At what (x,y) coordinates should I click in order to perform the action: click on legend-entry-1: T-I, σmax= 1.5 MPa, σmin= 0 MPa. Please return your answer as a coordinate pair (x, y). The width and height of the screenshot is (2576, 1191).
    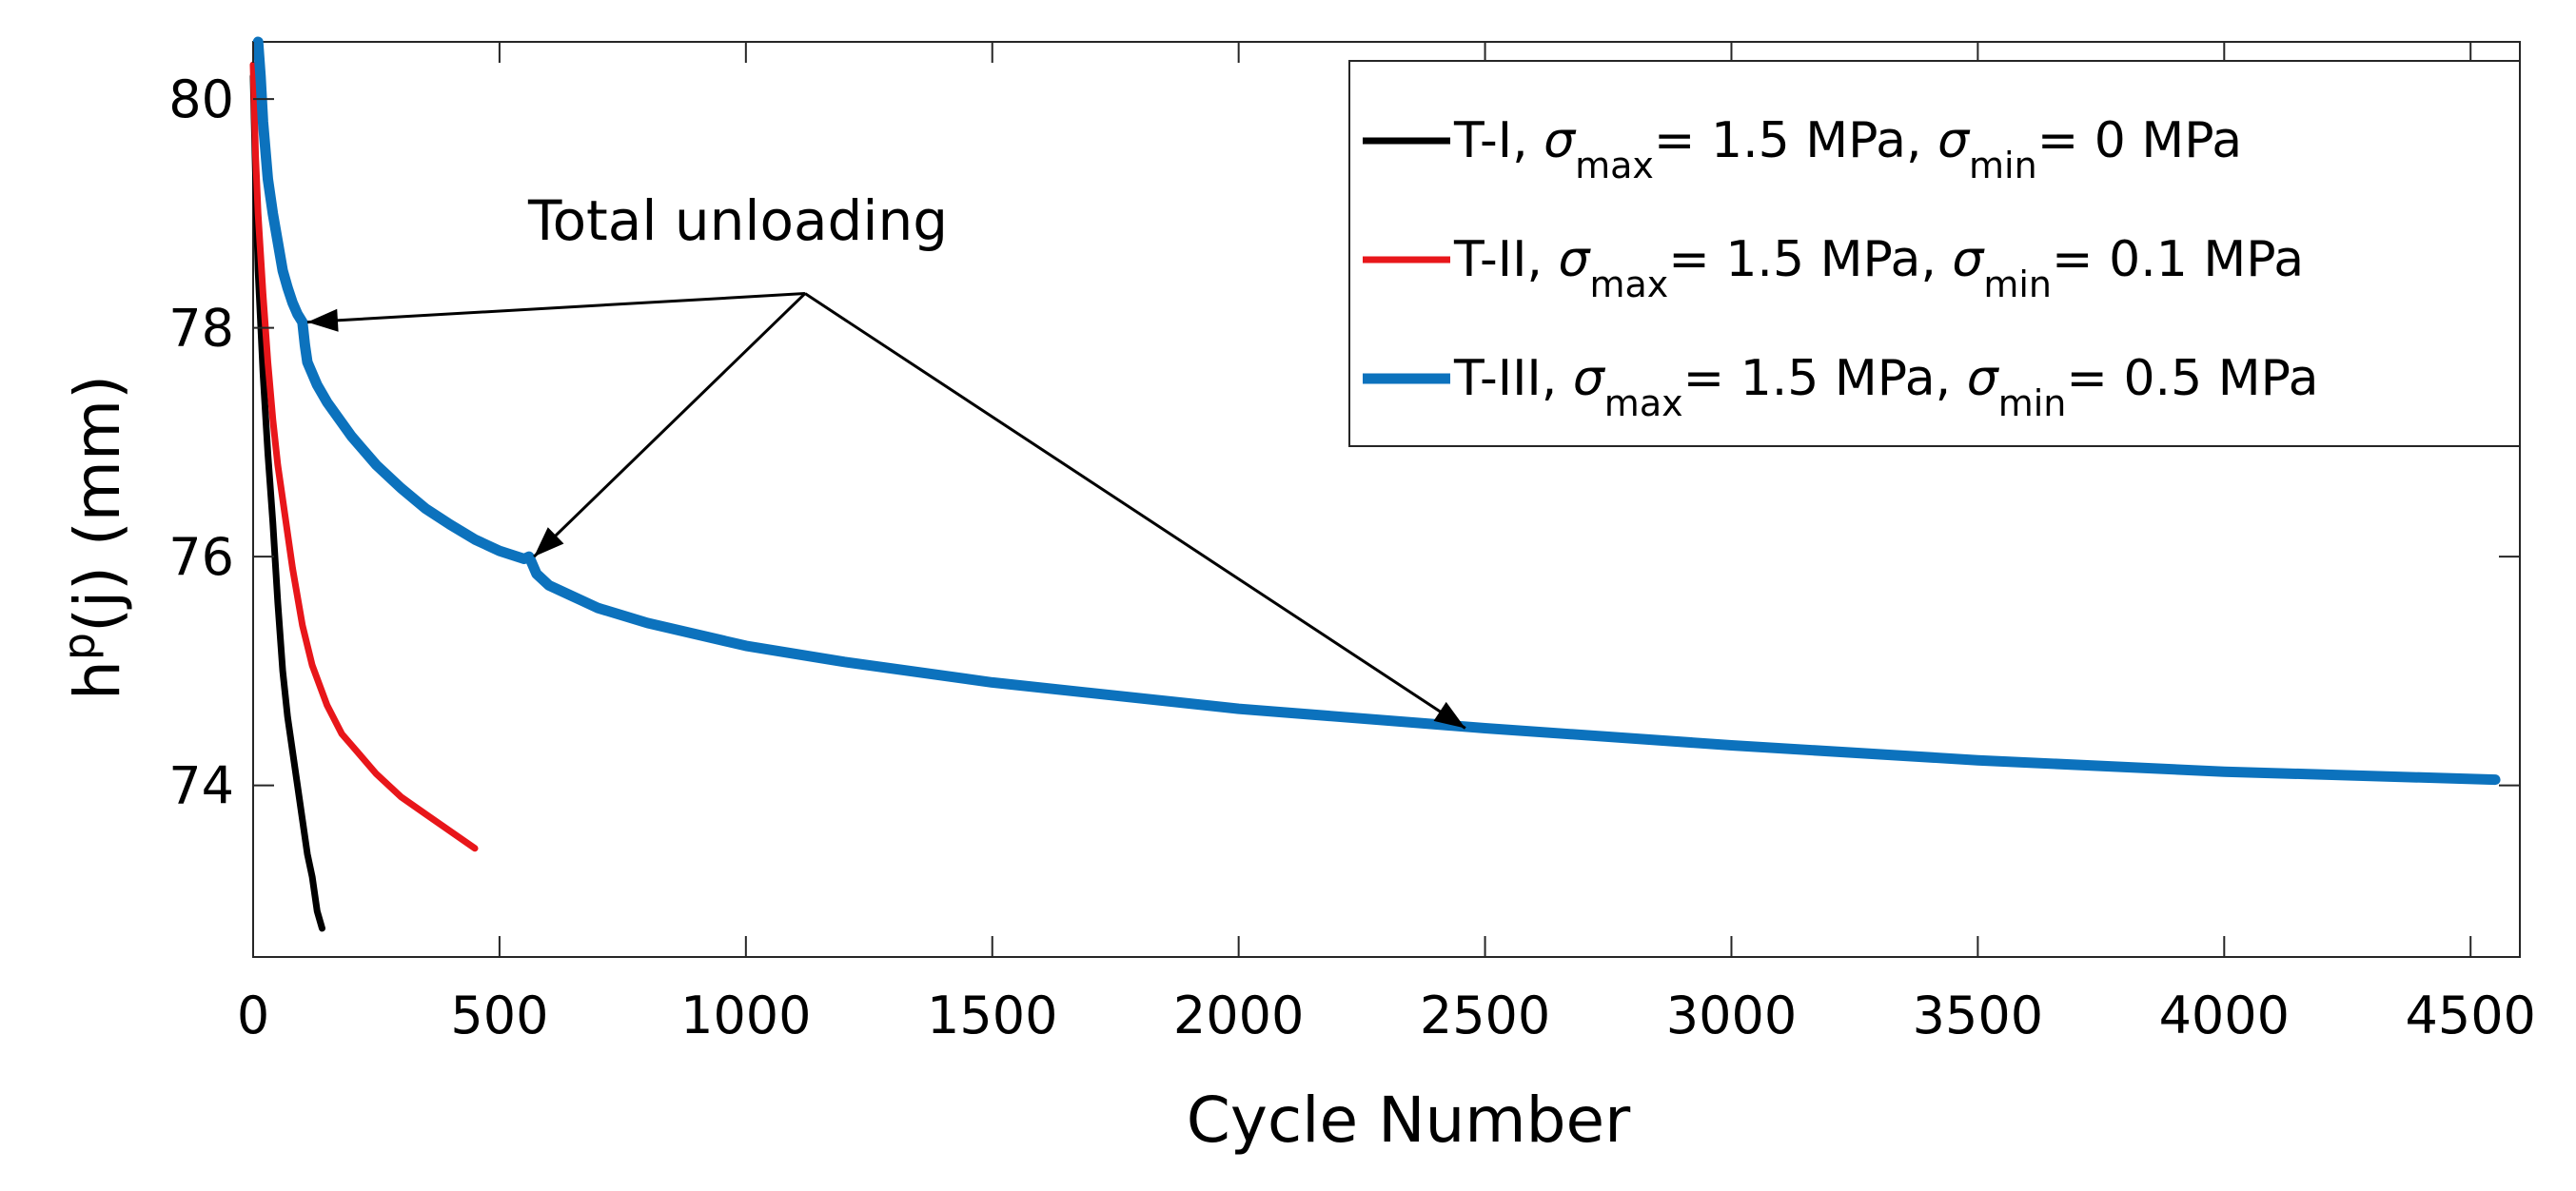
    Looking at the image, I should click on (1847, 149).